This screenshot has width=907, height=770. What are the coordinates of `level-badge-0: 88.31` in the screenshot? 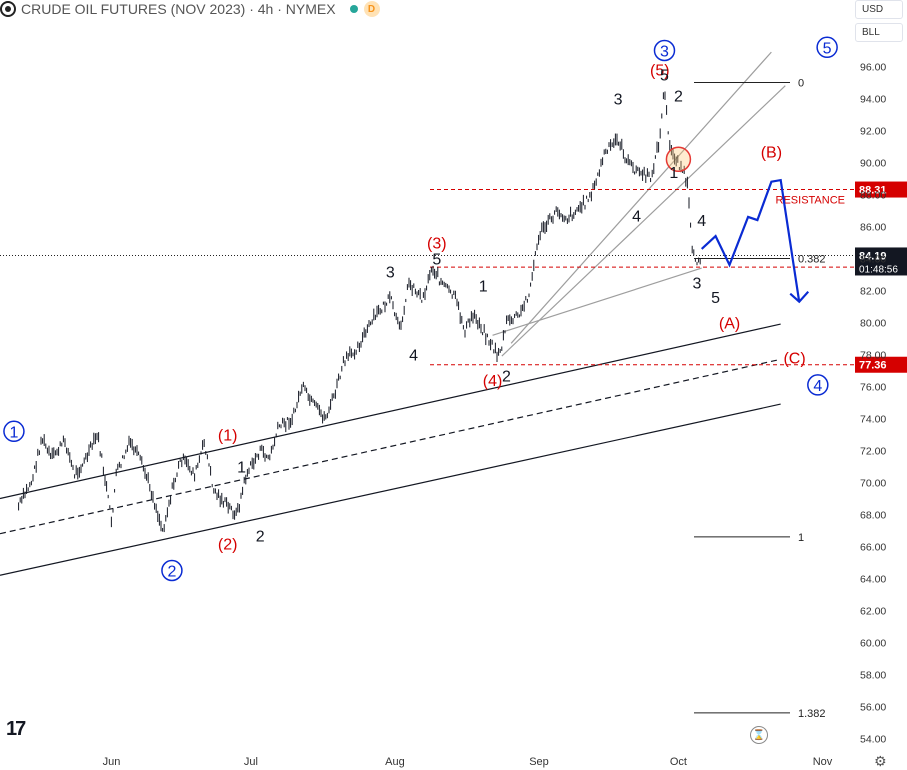 It's located at (873, 191).